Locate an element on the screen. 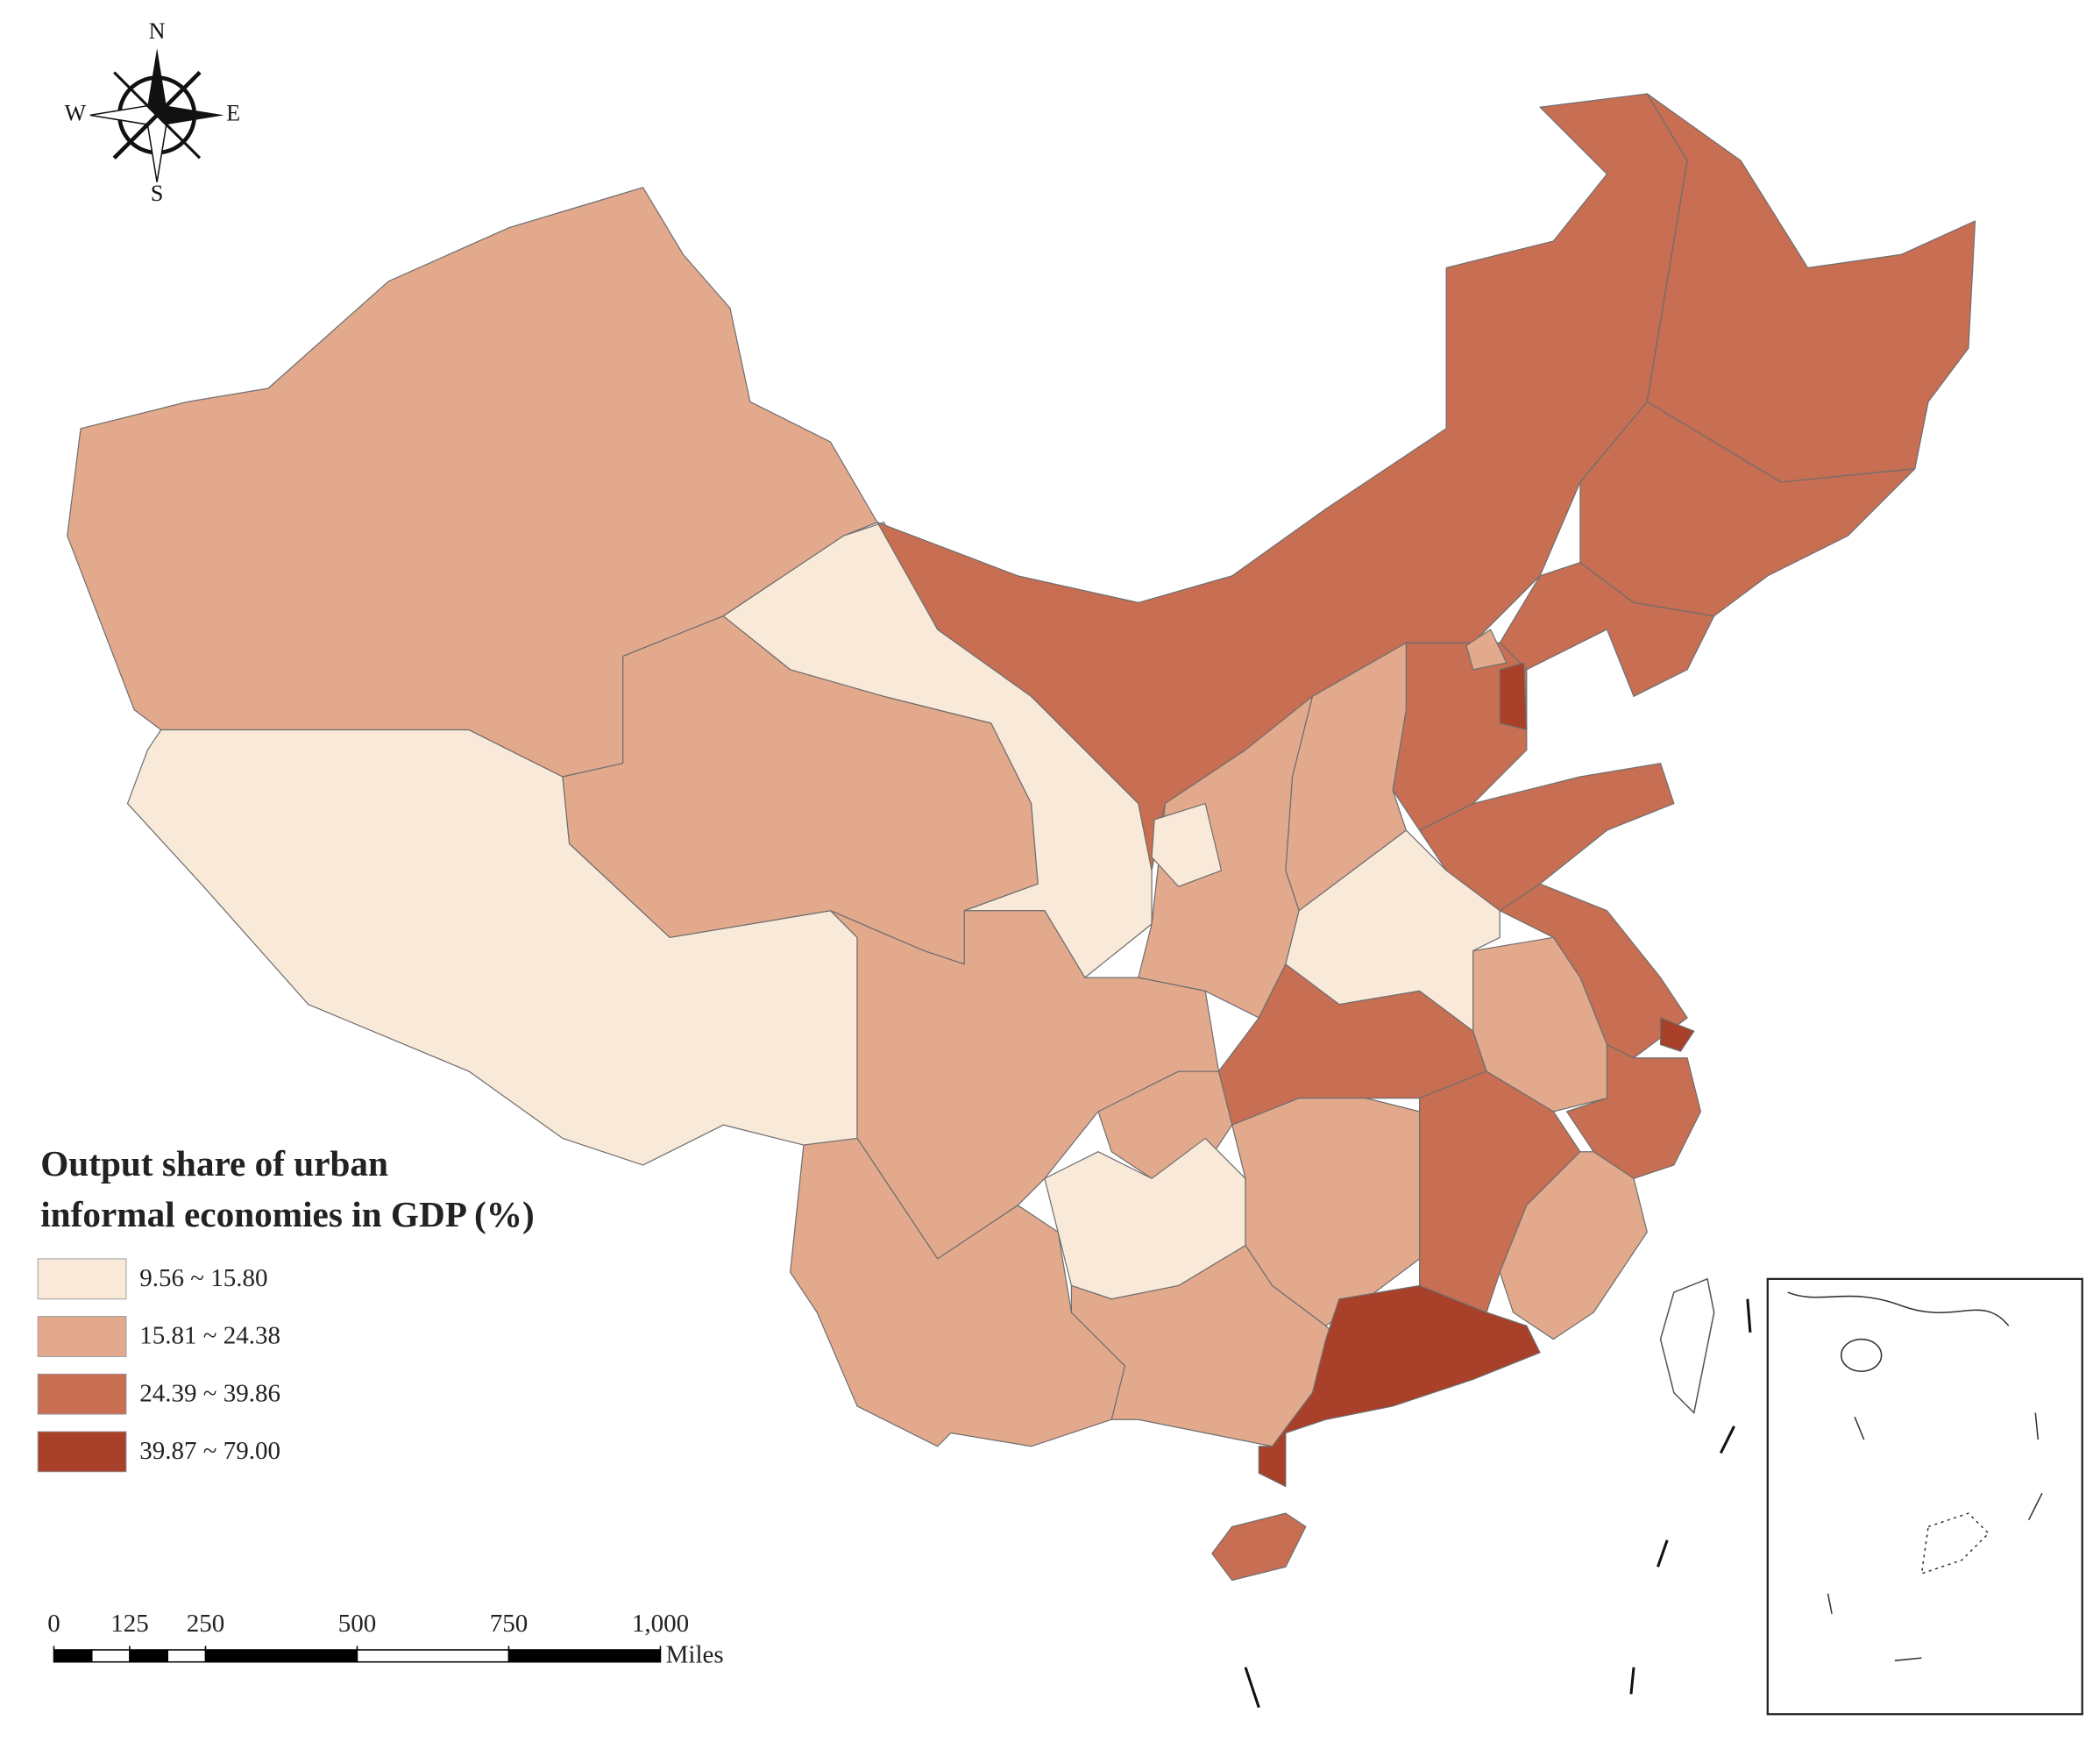 This screenshot has height=1749, width=2100. inset-frame is located at coordinates (1925, 1496).